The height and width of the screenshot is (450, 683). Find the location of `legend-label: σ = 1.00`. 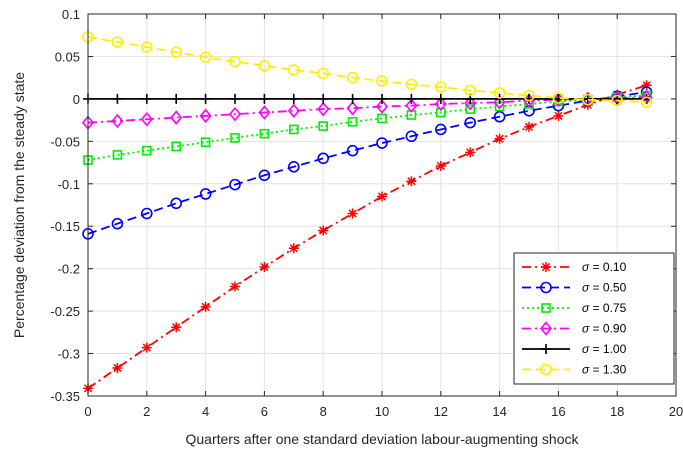

legend-label: σ = 1.00 is located at coordinates (604, 349).